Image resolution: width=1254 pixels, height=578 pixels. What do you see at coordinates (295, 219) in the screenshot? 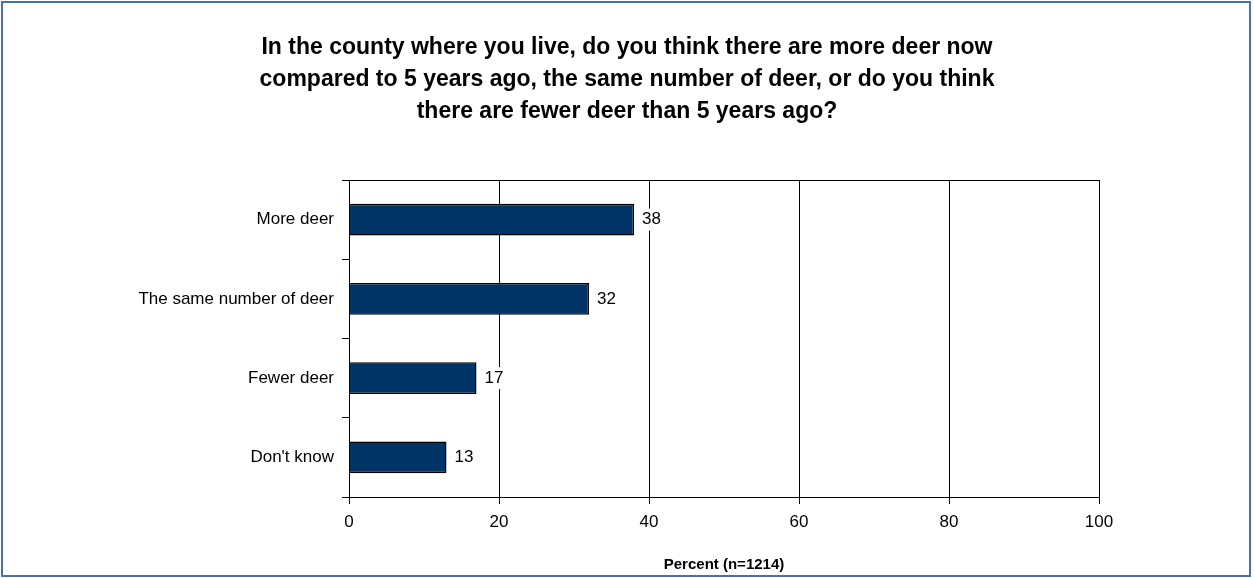
I see `y-tick-label: More deer` at bounding box center [295, 219].